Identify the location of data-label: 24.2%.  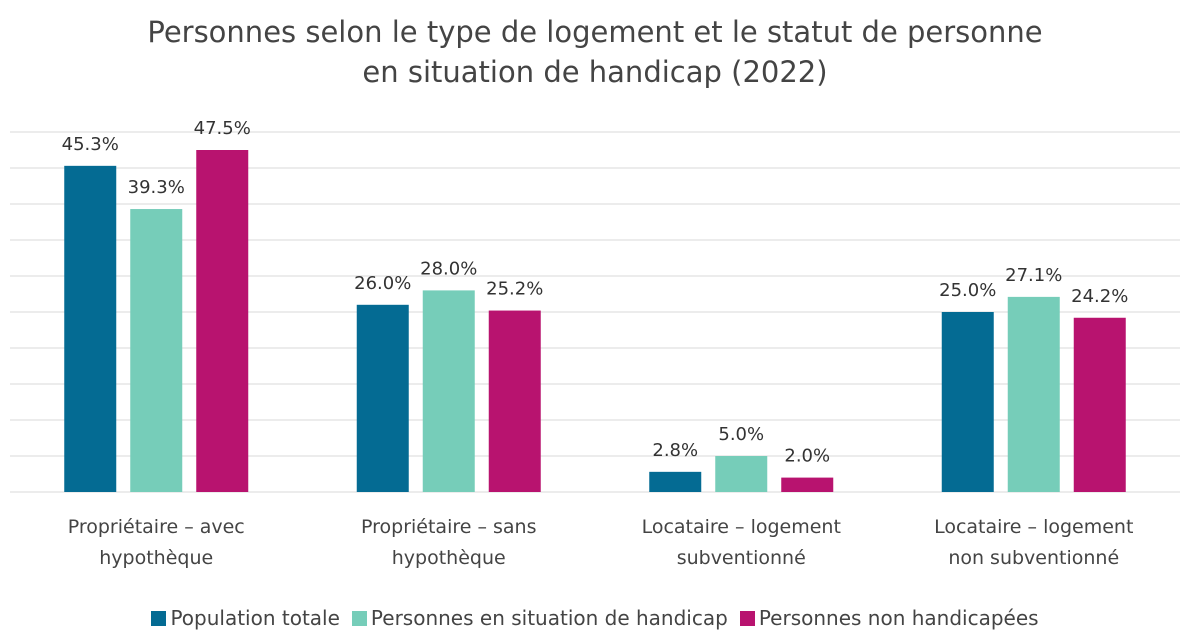
(1099, 296).